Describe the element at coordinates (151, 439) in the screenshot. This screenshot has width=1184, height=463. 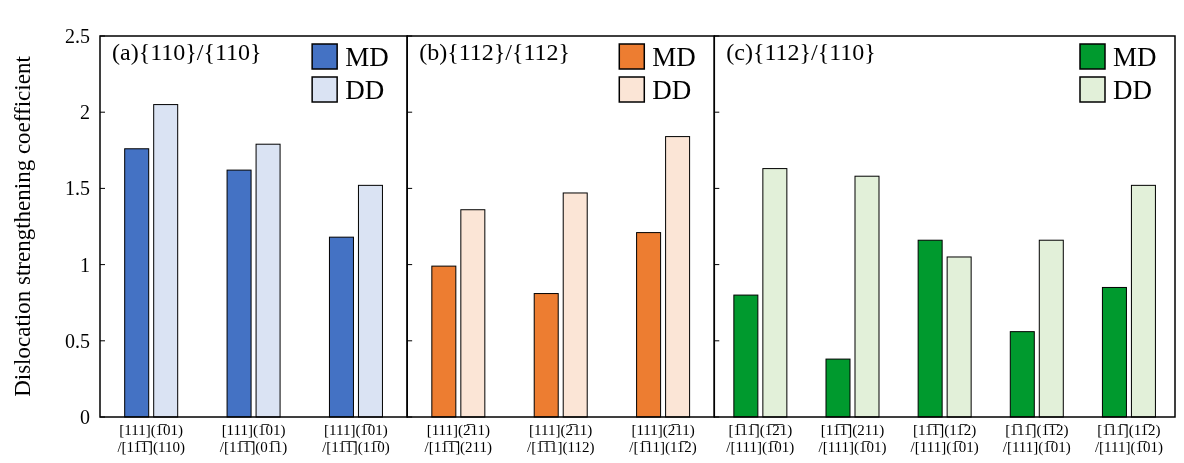
I see `x-tick-label: [111](1̅01)/[11̅1̅](110)` at that location.